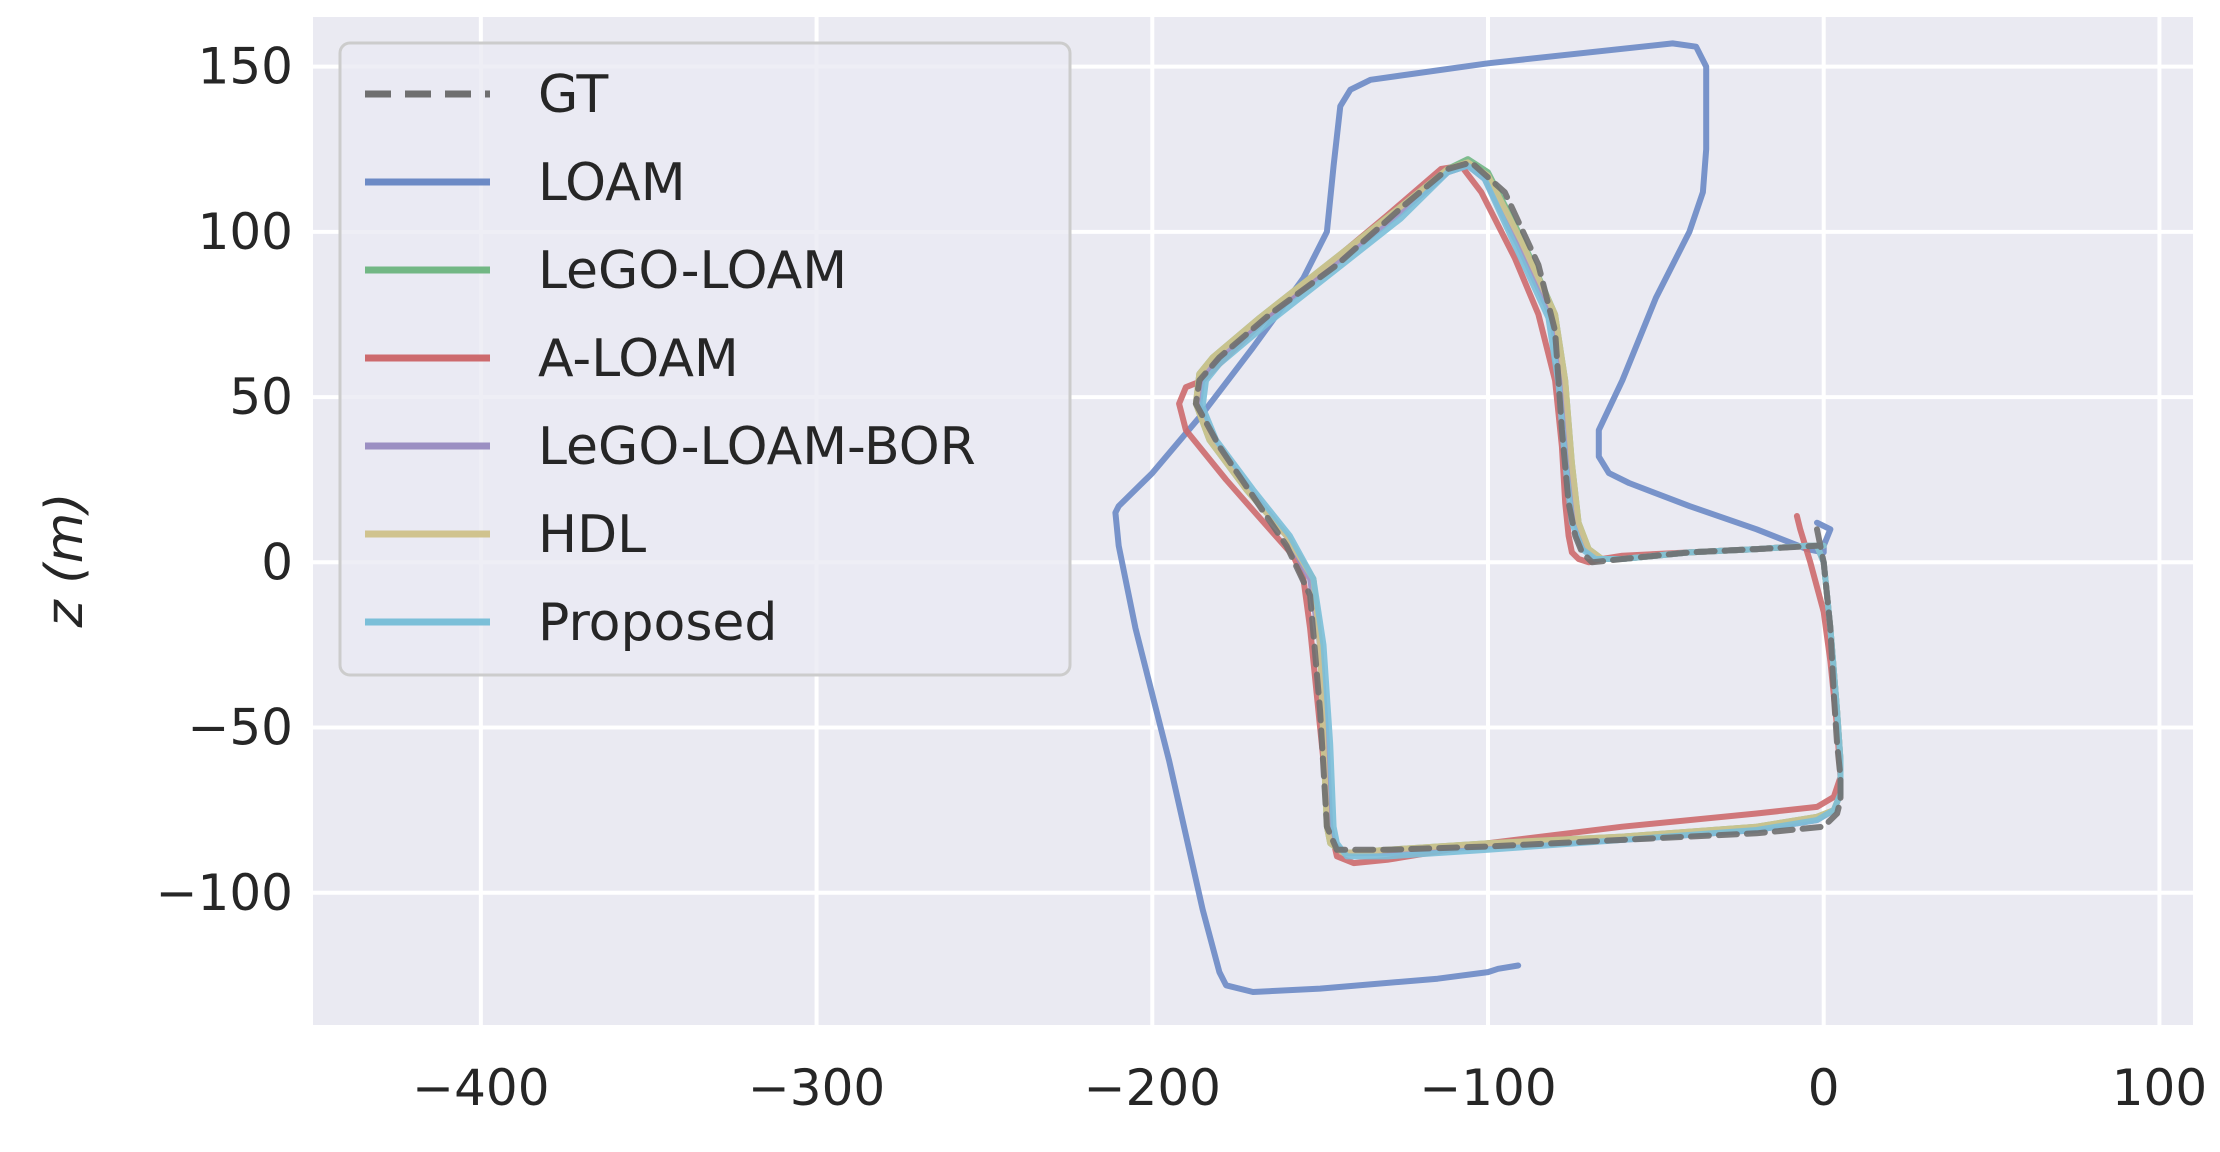  I want to click on y-tick-label: 0, so click(277, 562).